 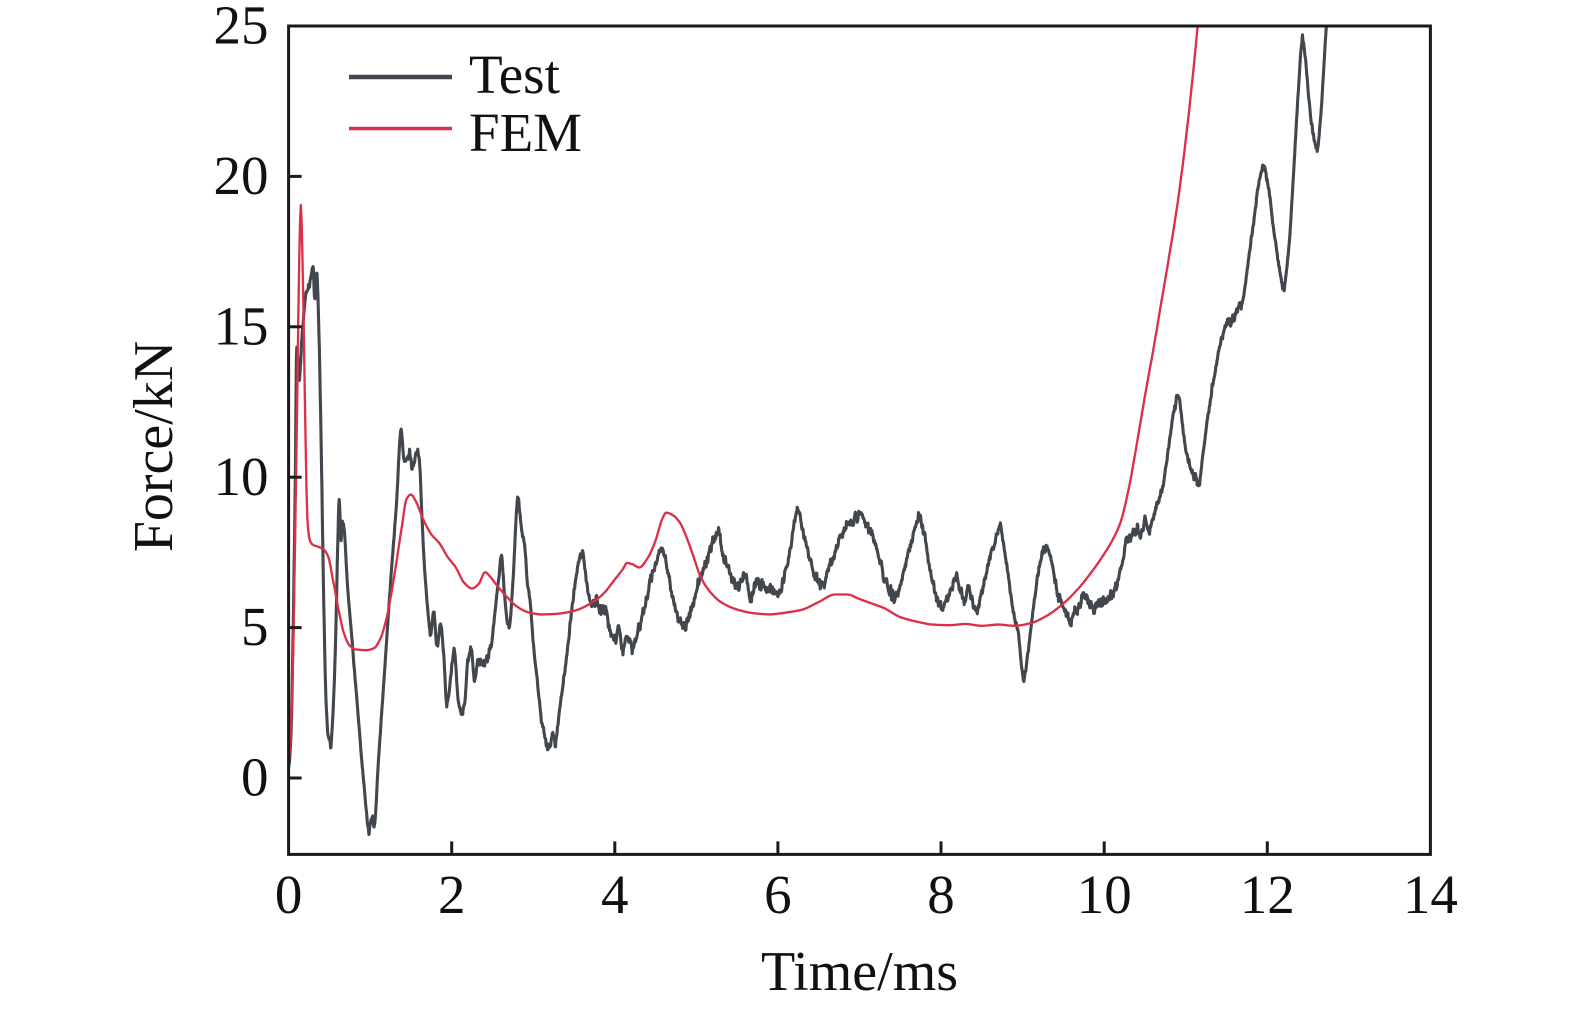 What do you see at coordinates (255, 626) in the screenshot?
I see `svg-text: 5` at bounding box center [255, 626].